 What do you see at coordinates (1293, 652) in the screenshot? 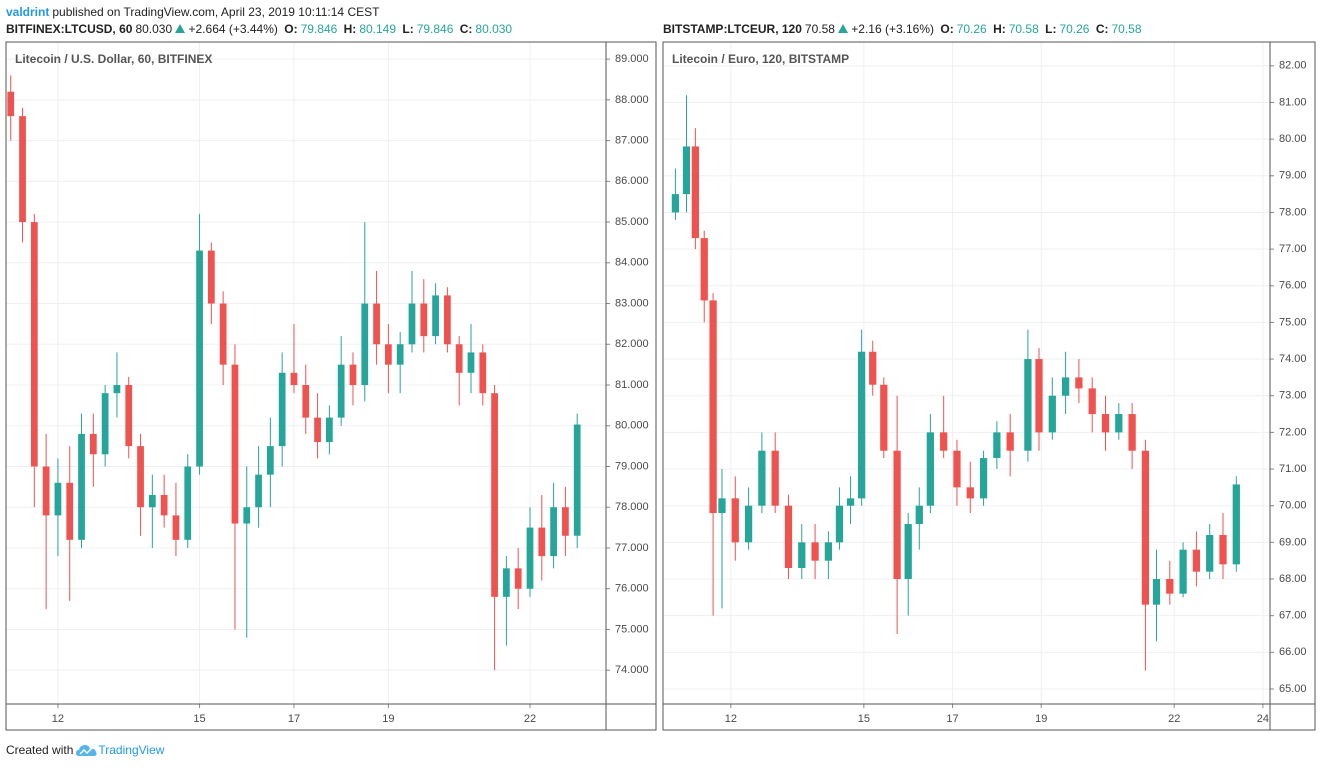
I see `y-tick-label: 66.00` at bounding box center [1293, 652].